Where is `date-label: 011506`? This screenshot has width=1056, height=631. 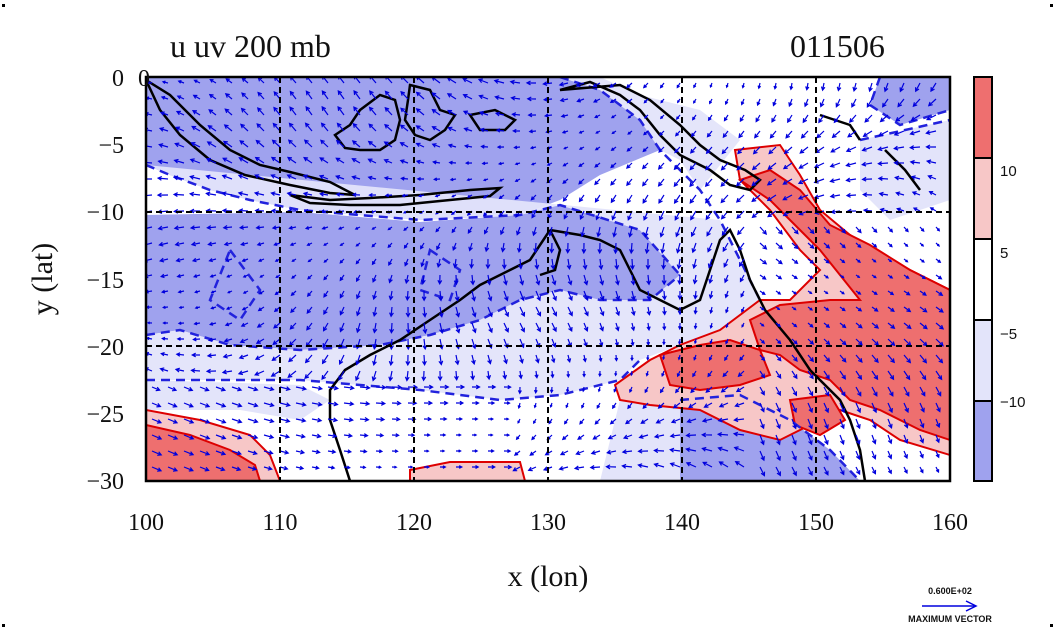 date-label: 011506 is located at coordinates (837, 46).